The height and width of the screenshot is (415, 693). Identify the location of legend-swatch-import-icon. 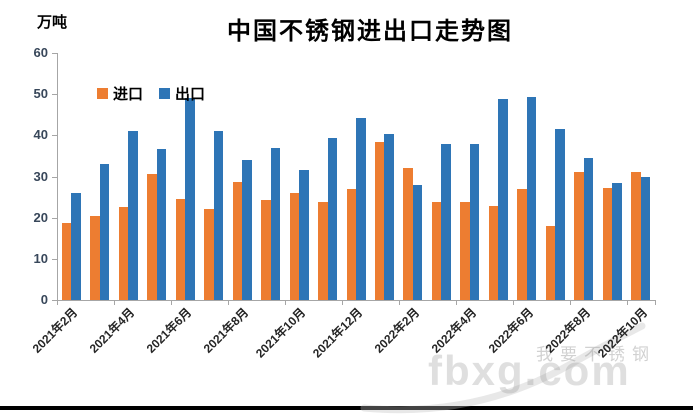
(102, 93).